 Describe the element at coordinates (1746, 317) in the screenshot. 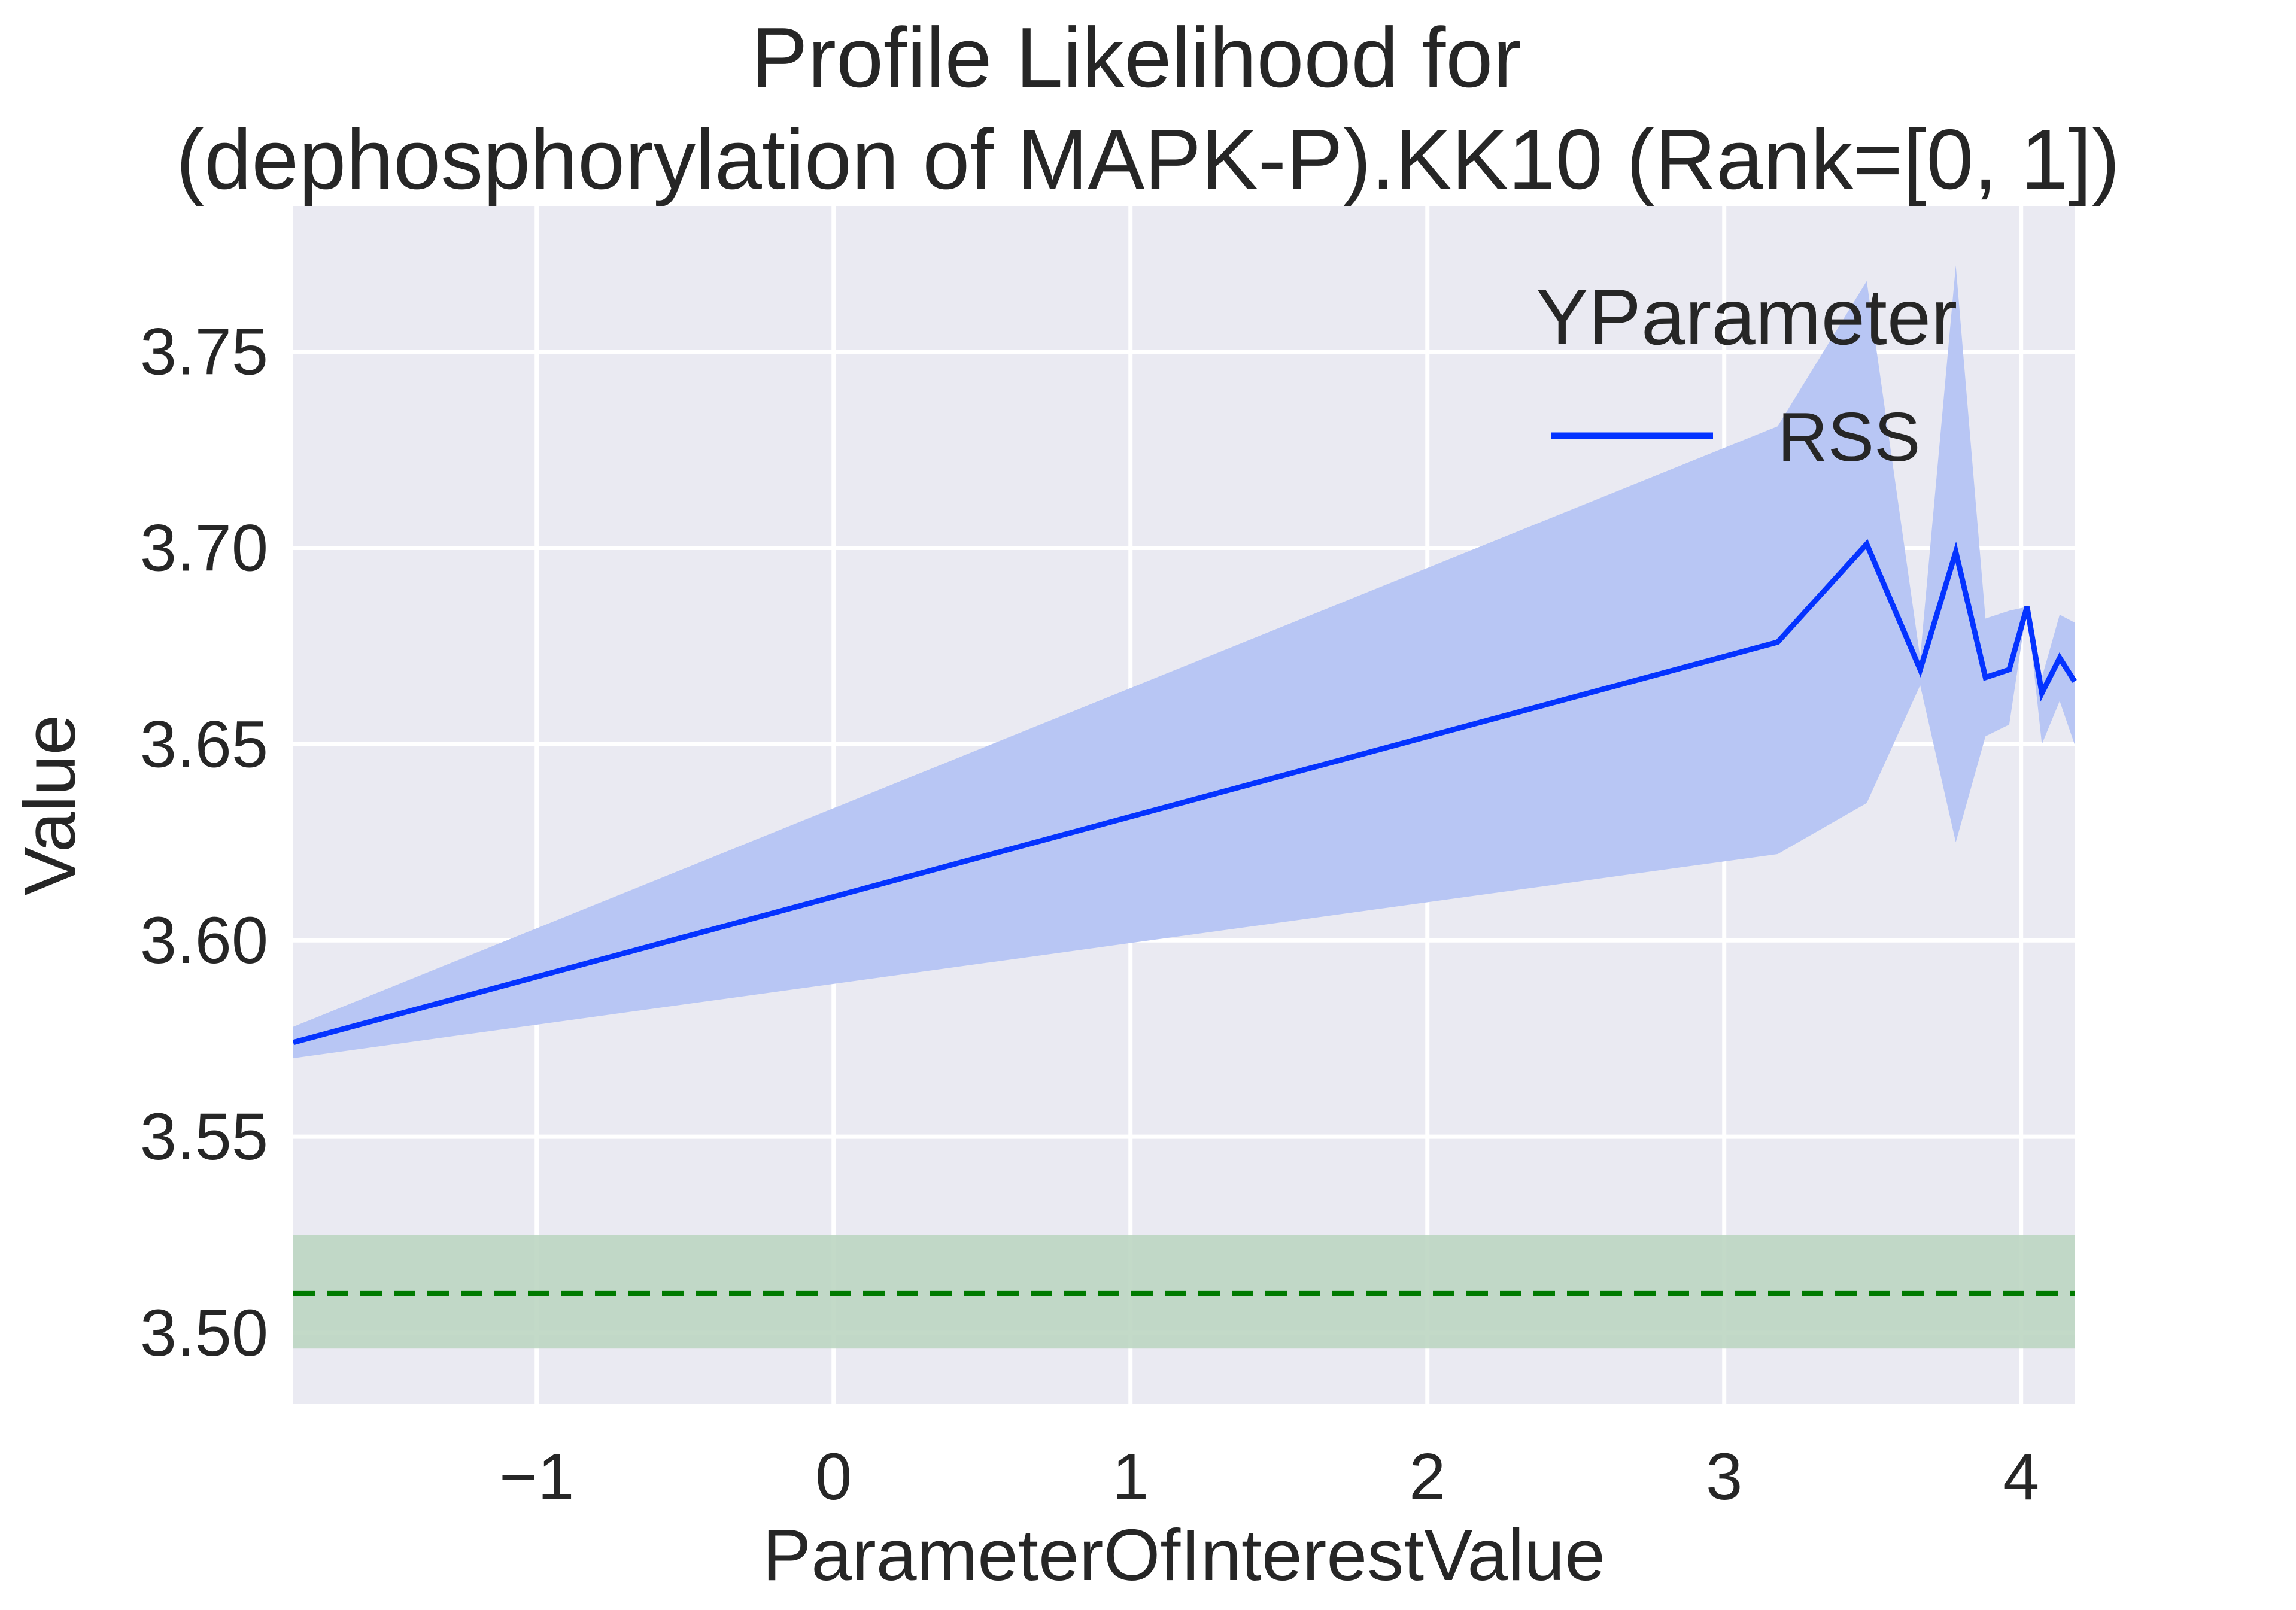

I see `legend-title: YParameter` at that location.